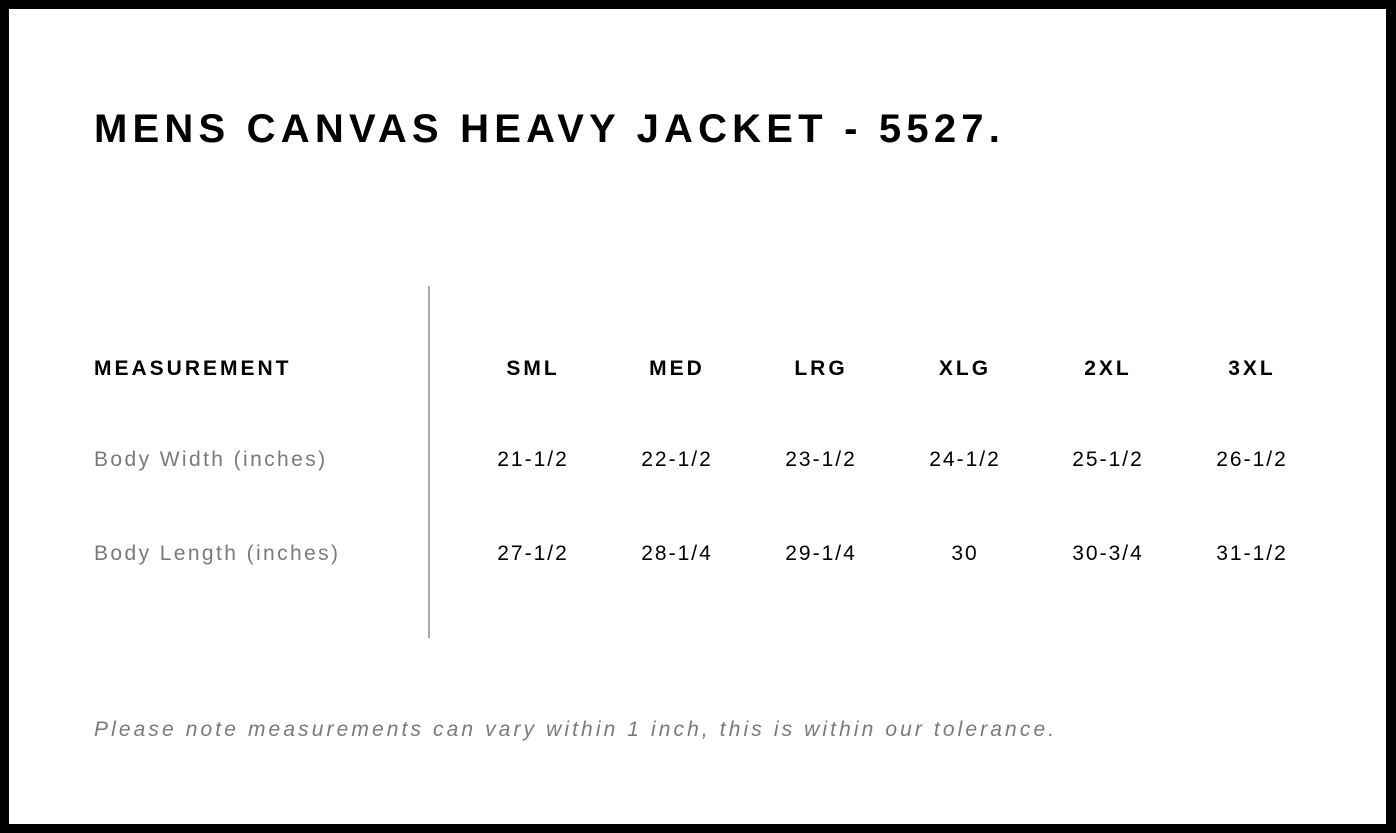 The width and height of the screenshot is (1396, 833). What do you see at coordinates (821, 368) in the screenshot?
I see `size-header: LRG` at bounding box center [821, 368].